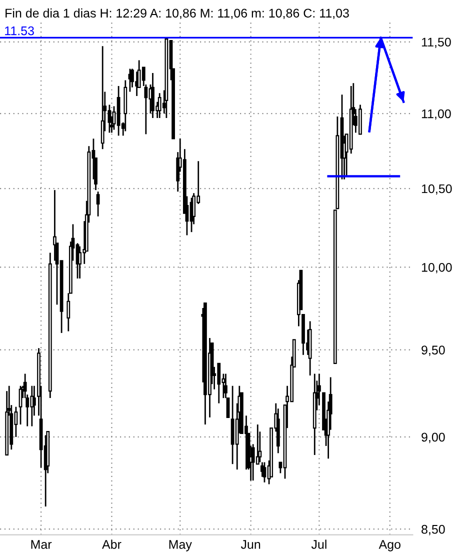 The image size is (456, 560). What do you see at coordinates (250, 544) in the screenshot?
I see `x-tick-label: Jun` at bounding box center [250, 544].